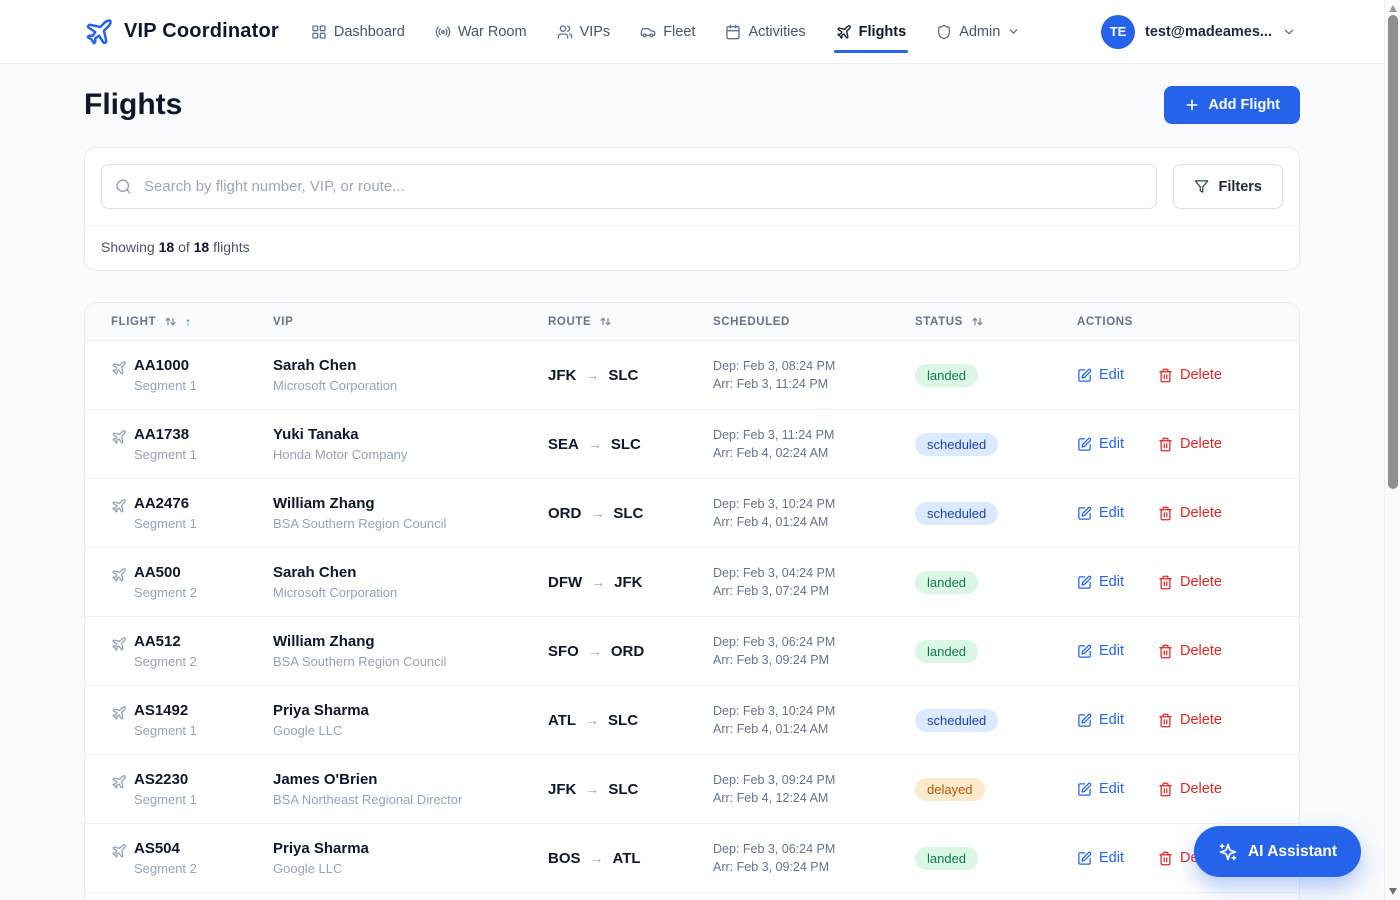 The image size is (1400, 900). I want to click on column-header-flight: FLIGHT ↑, so click(151, 321).